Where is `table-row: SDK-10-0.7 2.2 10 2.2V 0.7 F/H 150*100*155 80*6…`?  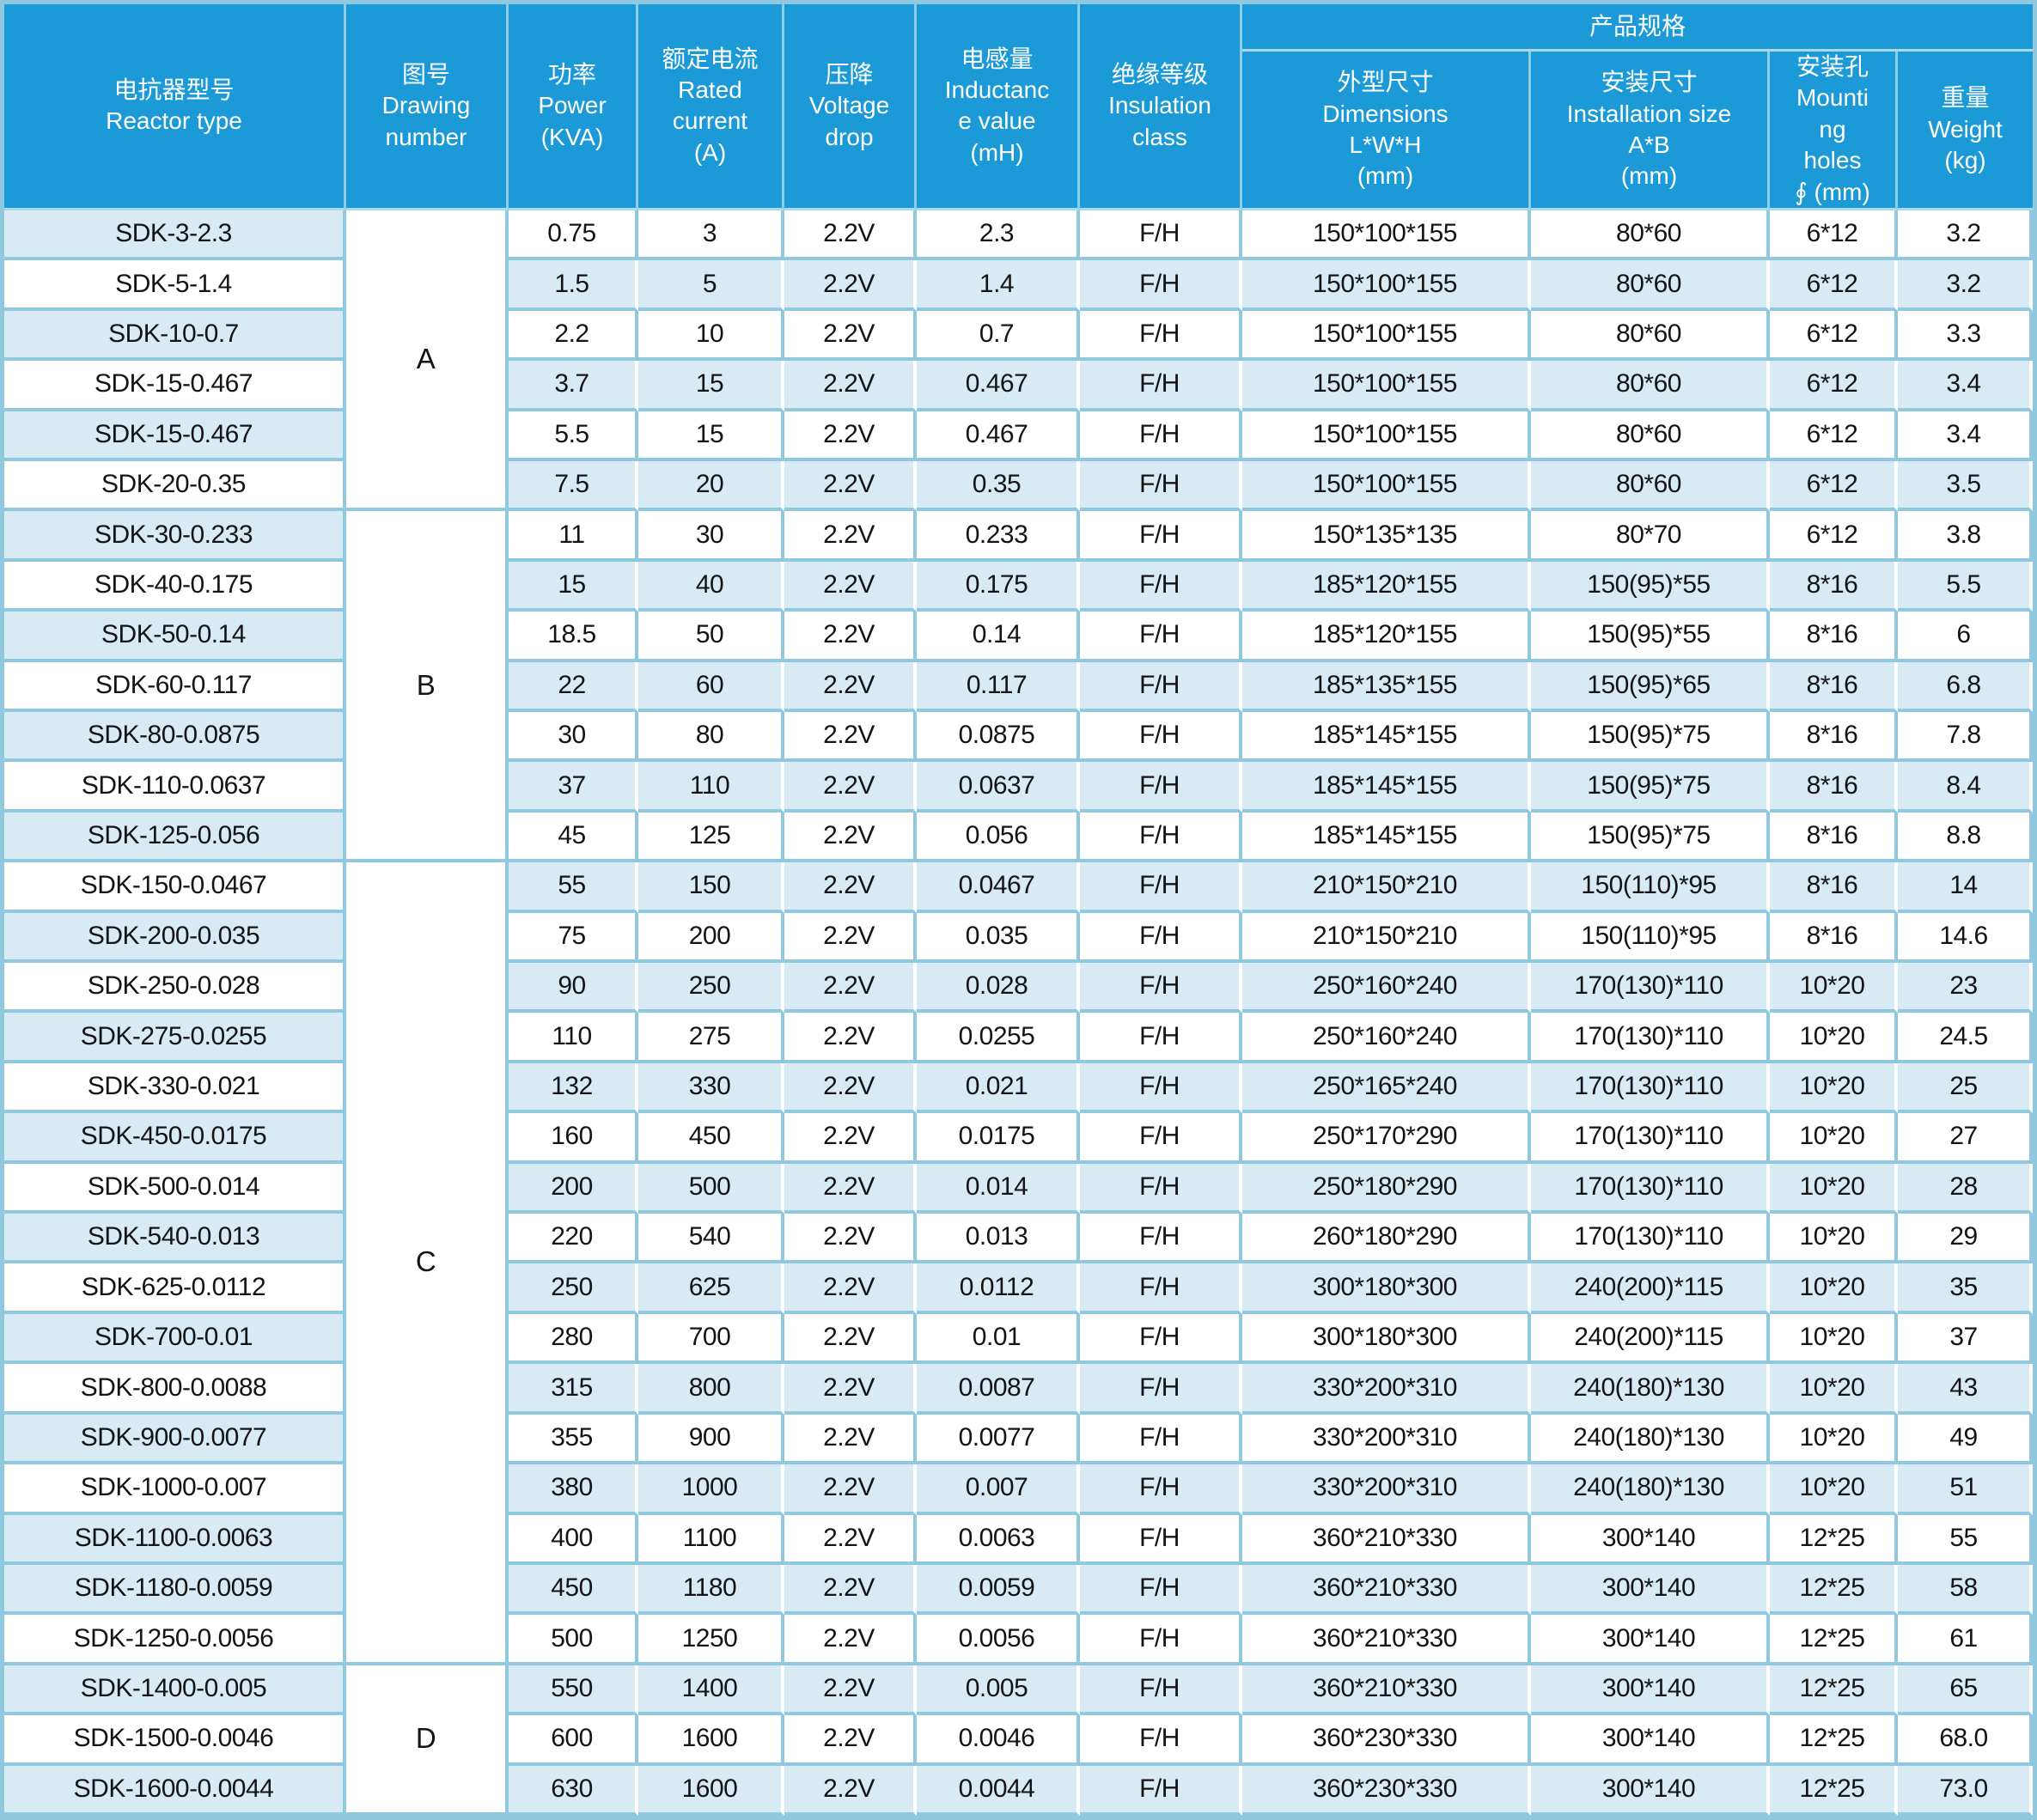 table-row: SDK-10-0.7 2.2 10 2.2V 0.7 F/H 150*100*155 80*6… is located at coordinates (1019, 336).